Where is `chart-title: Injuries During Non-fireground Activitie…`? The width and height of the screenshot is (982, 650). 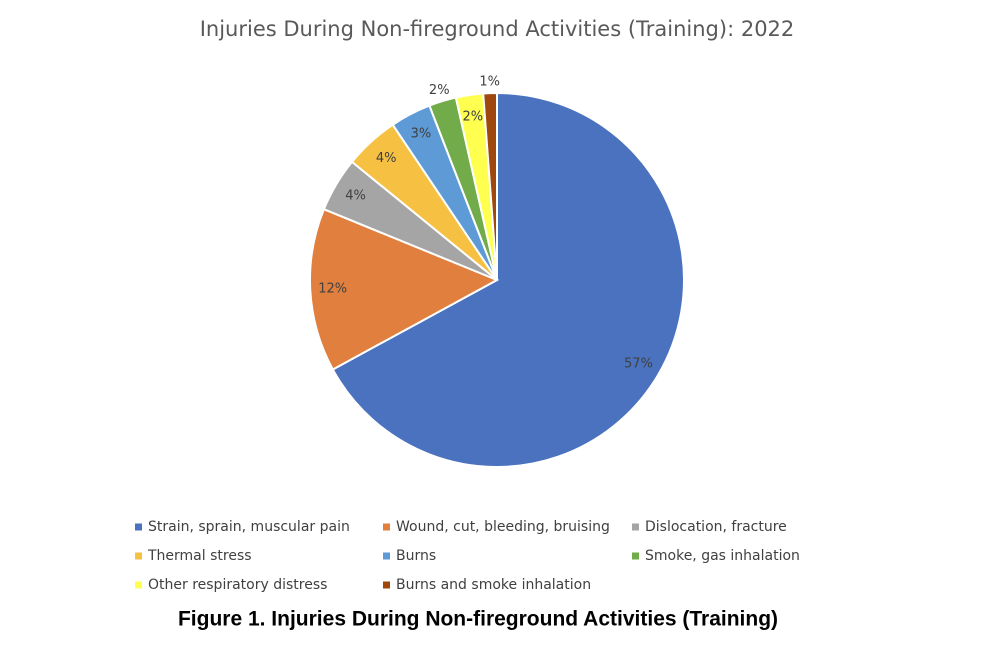
chart-title: Injuries During Non-fireground Activitie… is located at coordinates (497, 29).